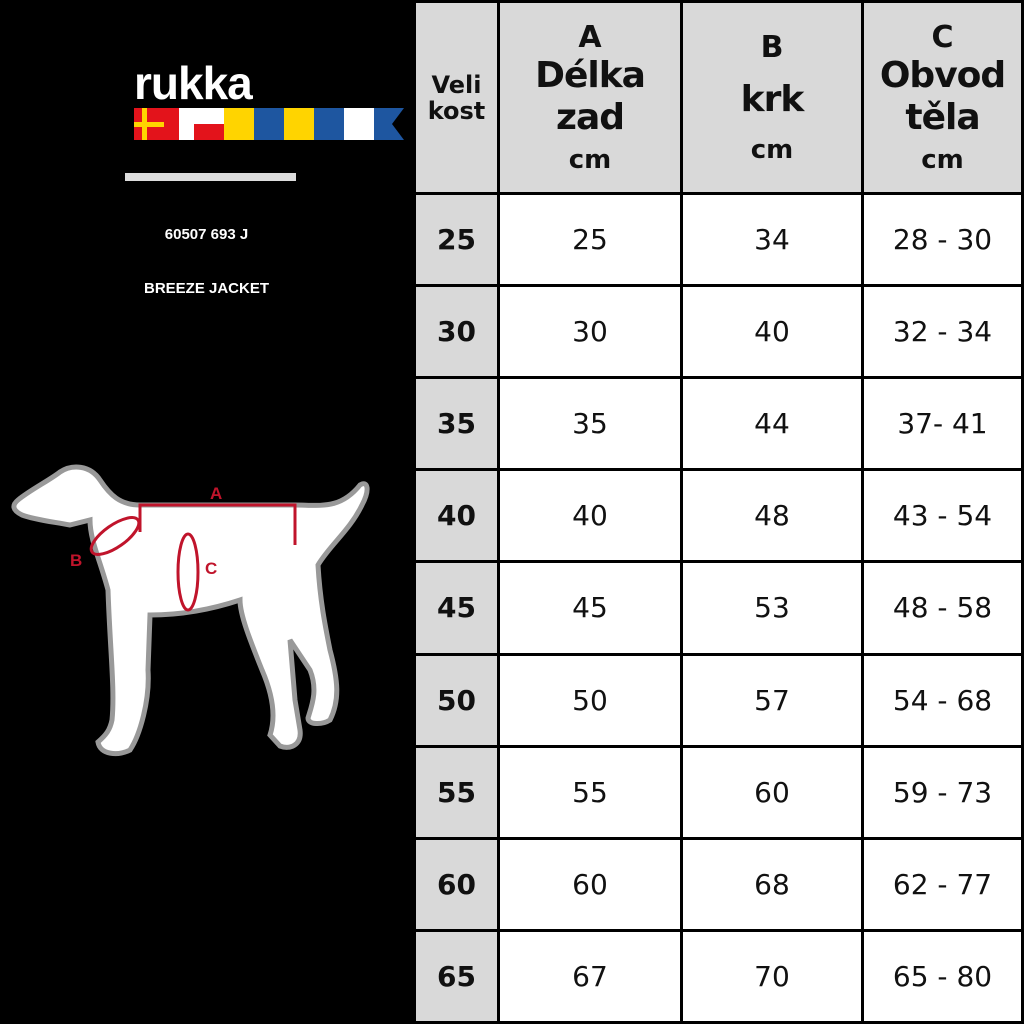 The width and height of the screenshot is (1024, 1024). I want to click on neck-cell: 60, so click(772, 792).